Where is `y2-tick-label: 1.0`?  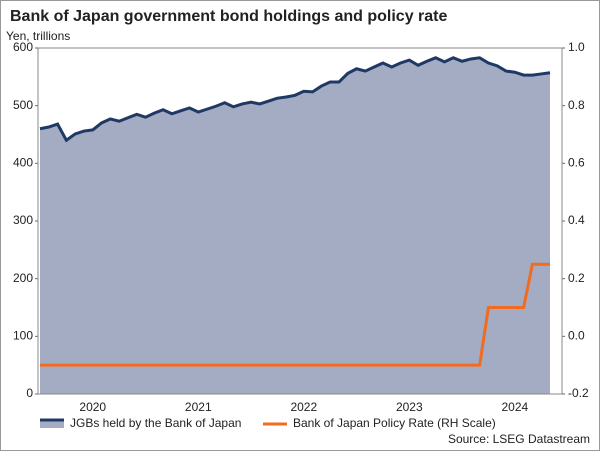
y2-tick-label: 1.0 is located at coordinates (576, 47).